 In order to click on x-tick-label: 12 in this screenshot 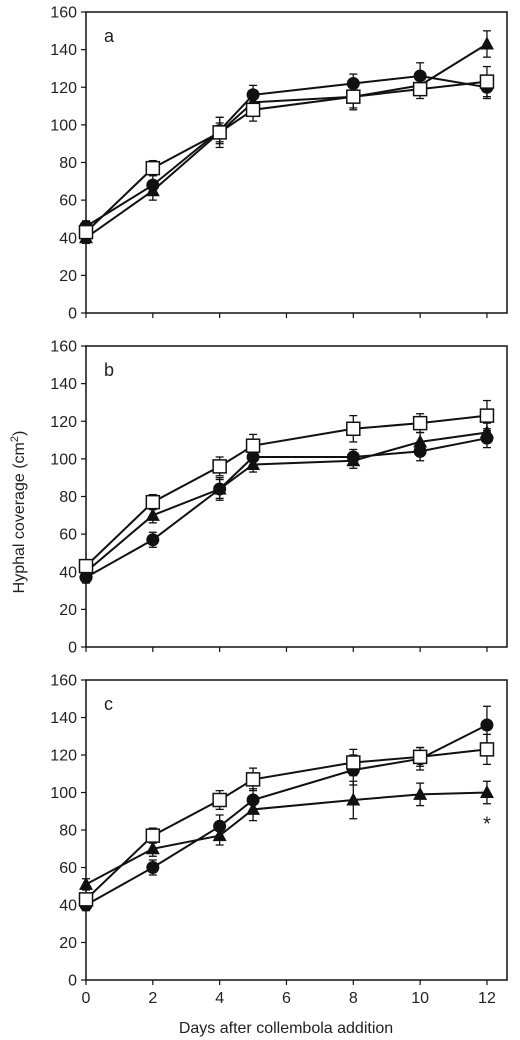, I will do `click(487, 998)`.